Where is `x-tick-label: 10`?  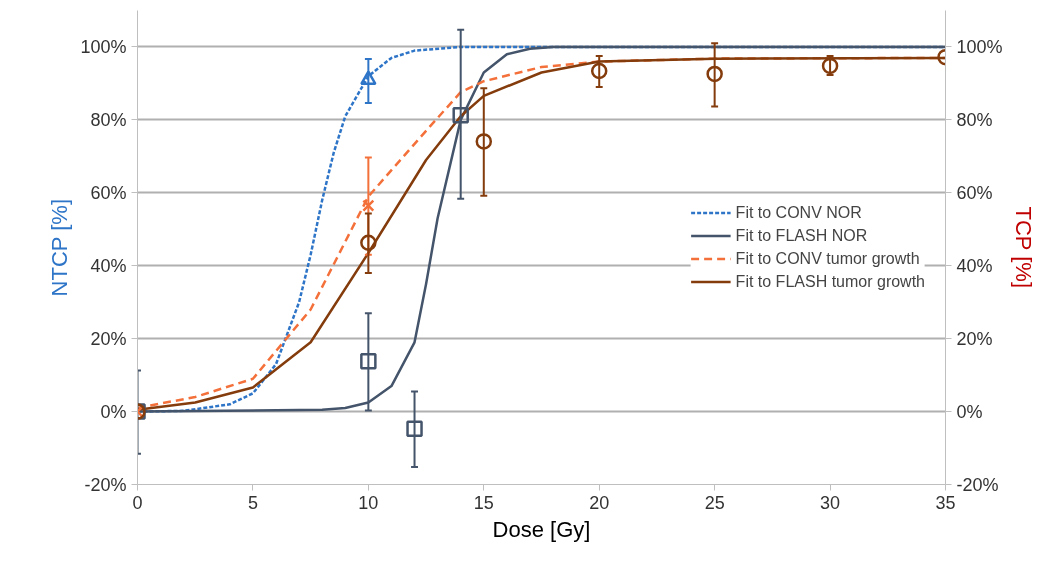 x-tick-label: 10 is located at coordinates (368, 502).